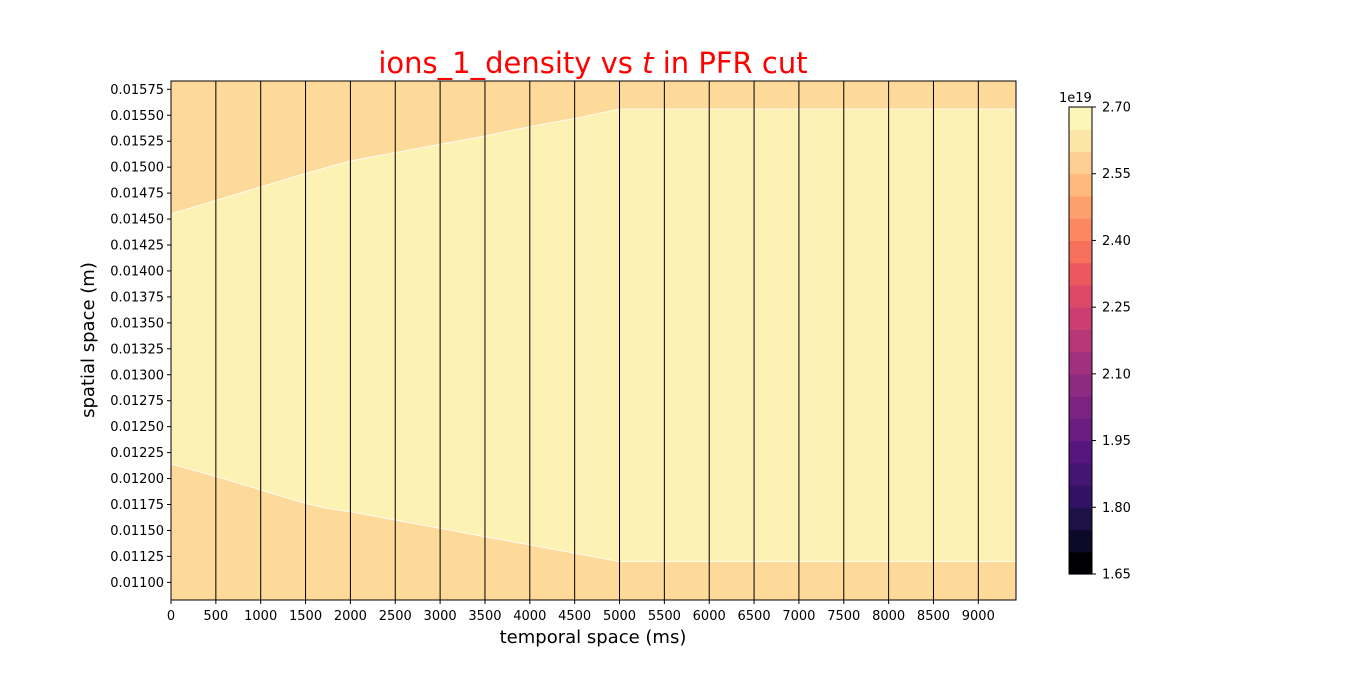 The image size is (1364, 674). Describe the element at coordinates (137, 531) in the screenshot. I see `y-tick-label: 0.01150` at that location.